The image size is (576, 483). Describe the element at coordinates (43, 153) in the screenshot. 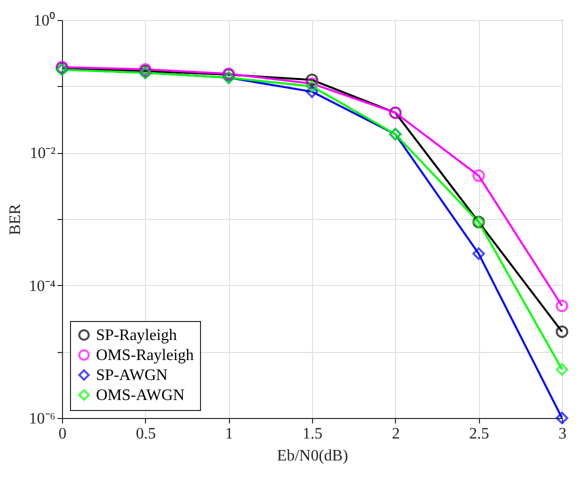

I see `y-tick-label: 10⁻²` at that location.